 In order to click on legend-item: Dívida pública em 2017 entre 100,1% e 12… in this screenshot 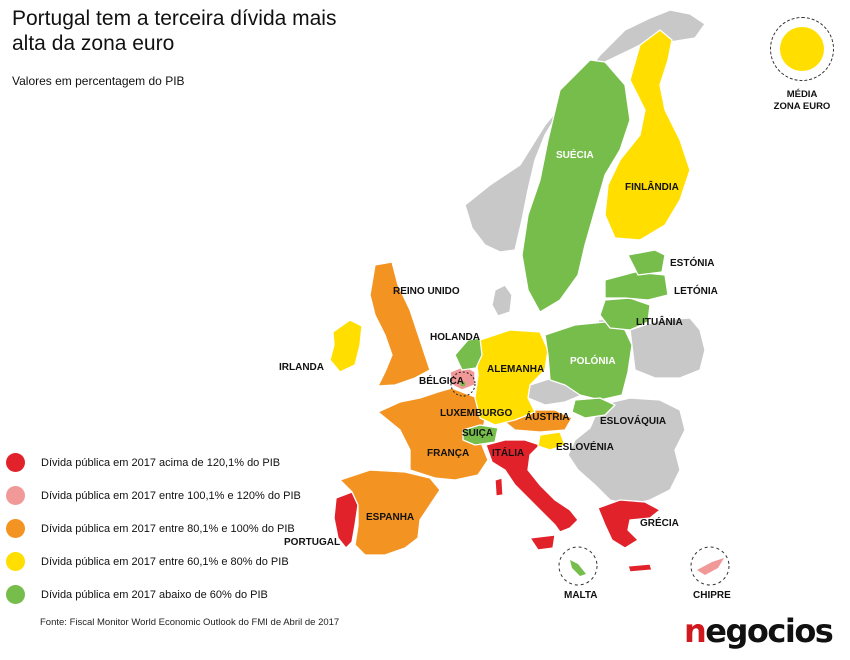, I will do `click(153, 495)`.